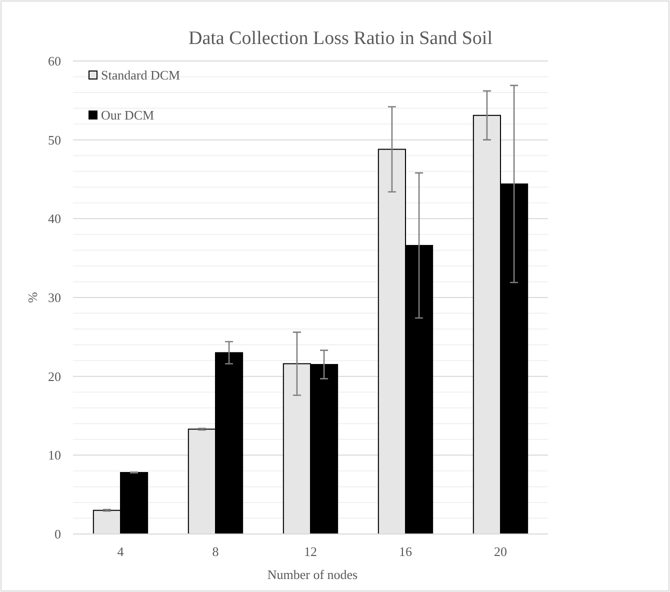  What do you see at coordinates (54, 61) in the screenshot?
I see `y-tick-label: 60` at bounding box center [54, 61].